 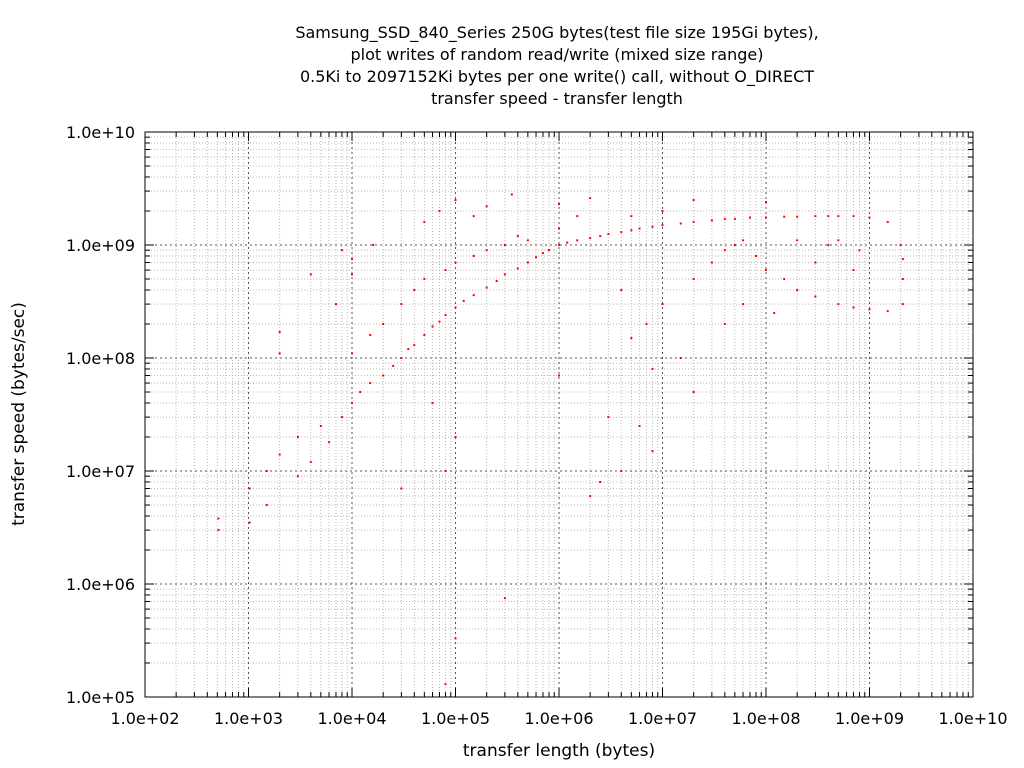 I want to click on y-tick-label: 1.0e+08, so click(x=100, y=358).